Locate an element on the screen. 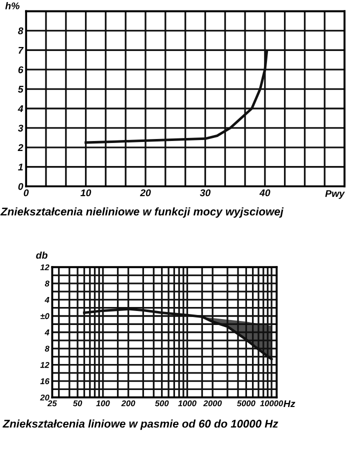  x-tick-label: 2000 is located at coordinates (212, 403).